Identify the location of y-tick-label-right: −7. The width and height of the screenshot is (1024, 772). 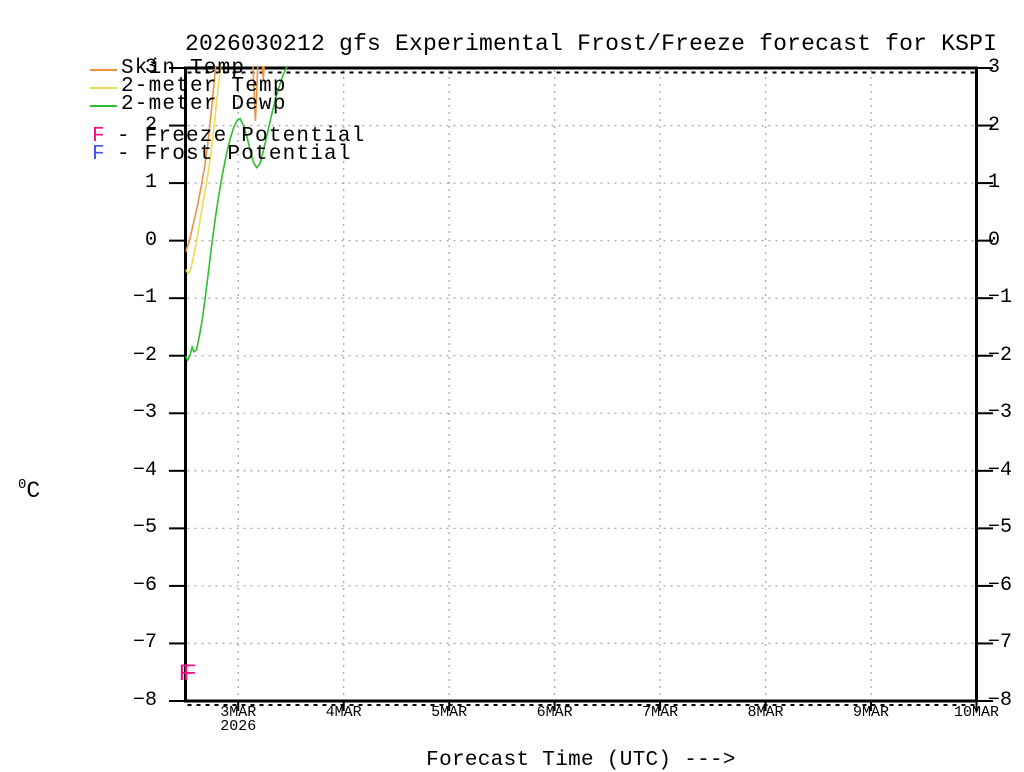
(1000, 643).